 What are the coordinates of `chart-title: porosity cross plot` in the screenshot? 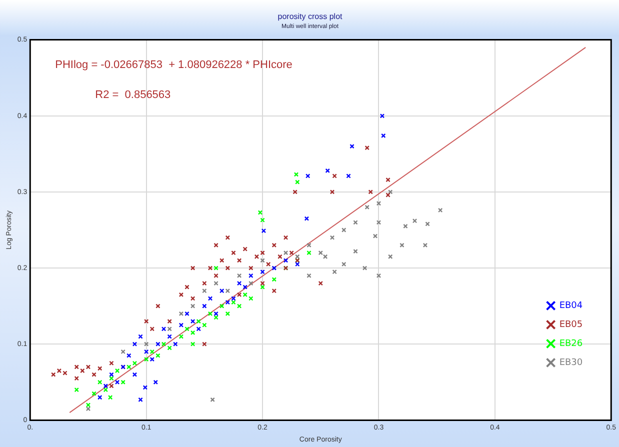 It's located at (311, 17).